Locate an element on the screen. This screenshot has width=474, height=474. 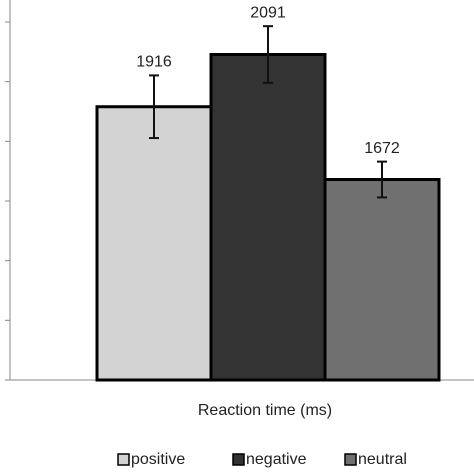
x-axis-label: Reaction time (ms) is located at coordinates (265, 410).